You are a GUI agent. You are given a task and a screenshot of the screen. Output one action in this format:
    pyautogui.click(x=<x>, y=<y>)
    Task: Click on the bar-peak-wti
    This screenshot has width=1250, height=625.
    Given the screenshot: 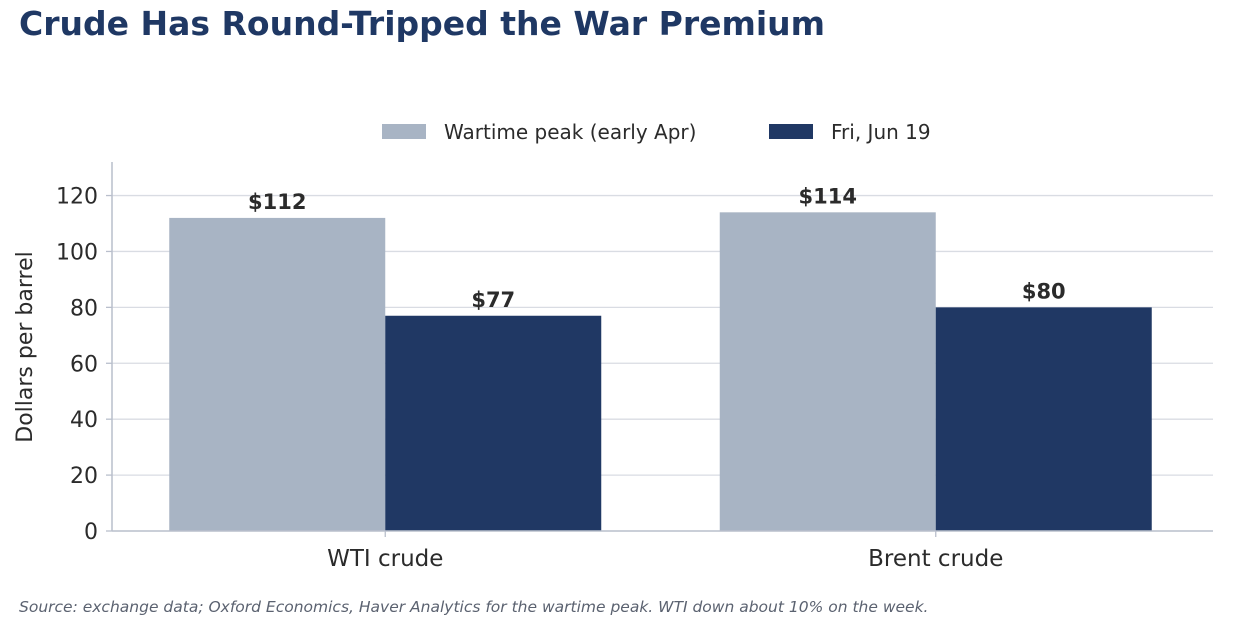 What is the action you would take?
    pyautogui.click(x=277, y=374)
    